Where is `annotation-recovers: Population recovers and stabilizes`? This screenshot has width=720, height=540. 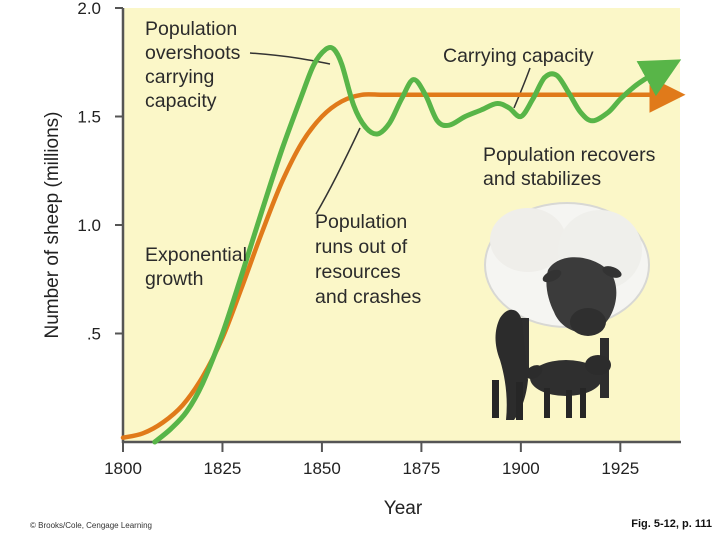
annotation-recovers: Population recovers and stabilizes is located at coordinates (572, 167).